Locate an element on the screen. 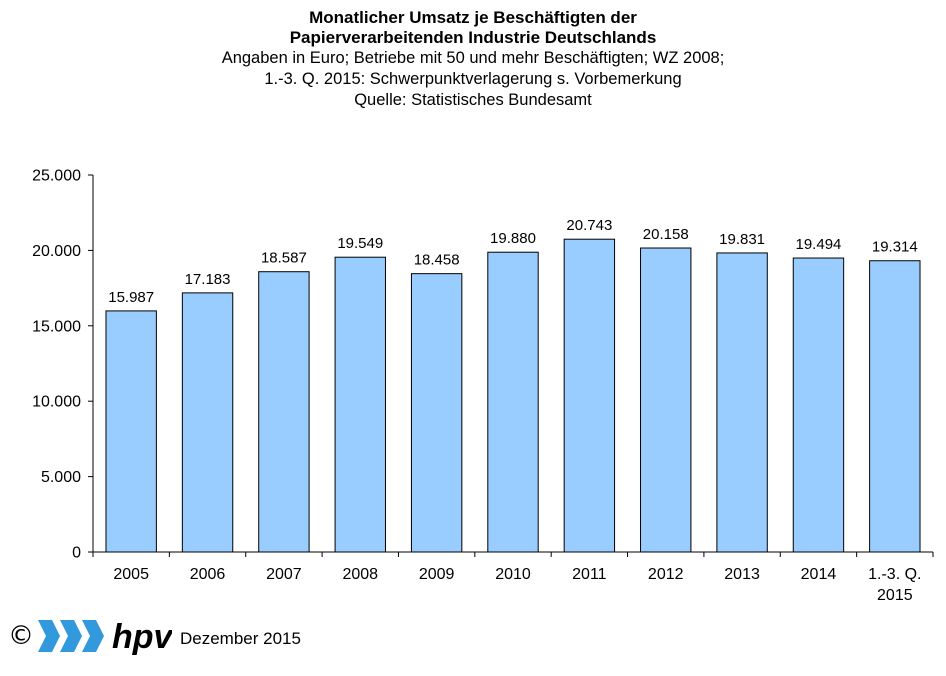 This screenshot has height=676, width=946. y-tick-label: 10.000 is located at coordinates (56, 402).